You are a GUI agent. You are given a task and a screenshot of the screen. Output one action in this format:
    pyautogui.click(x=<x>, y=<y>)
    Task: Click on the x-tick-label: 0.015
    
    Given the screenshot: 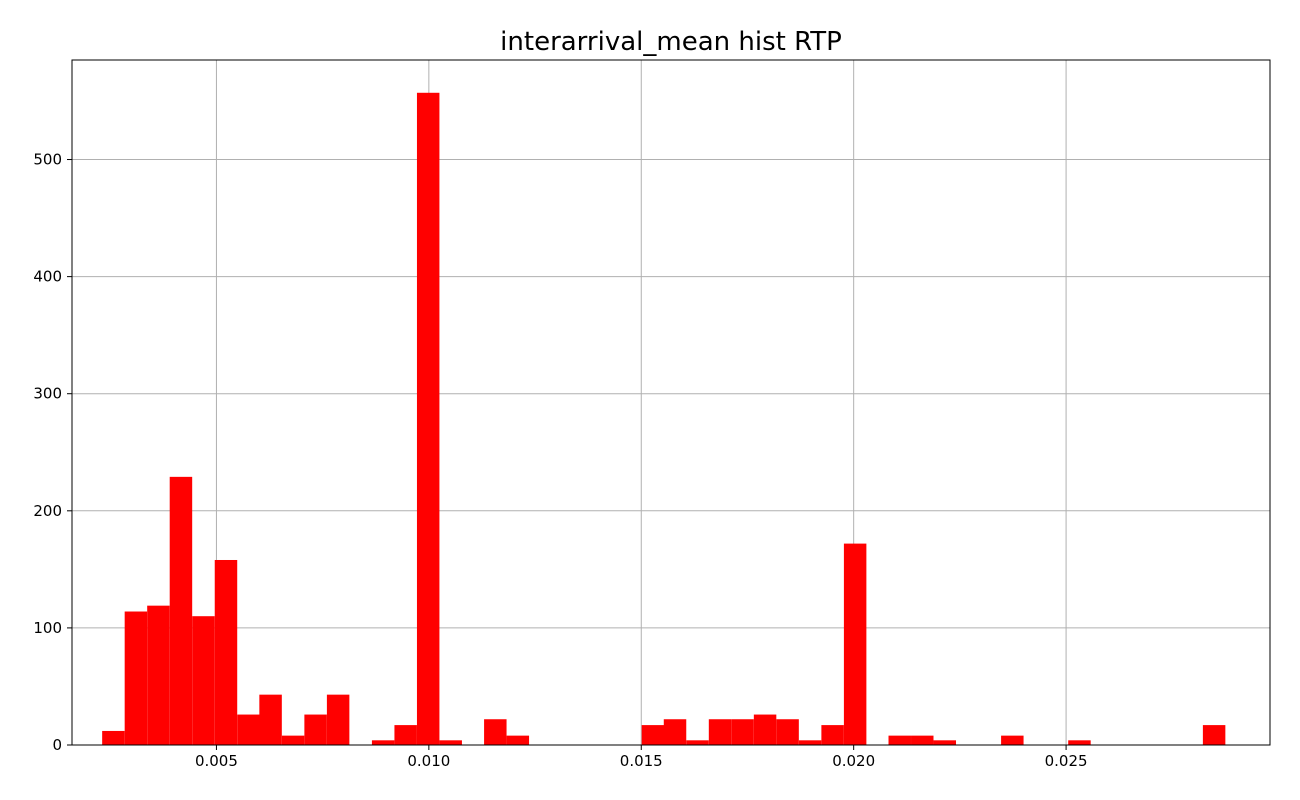 What is the action you would take?
    pyautogui.click(x=641, y=761)
    